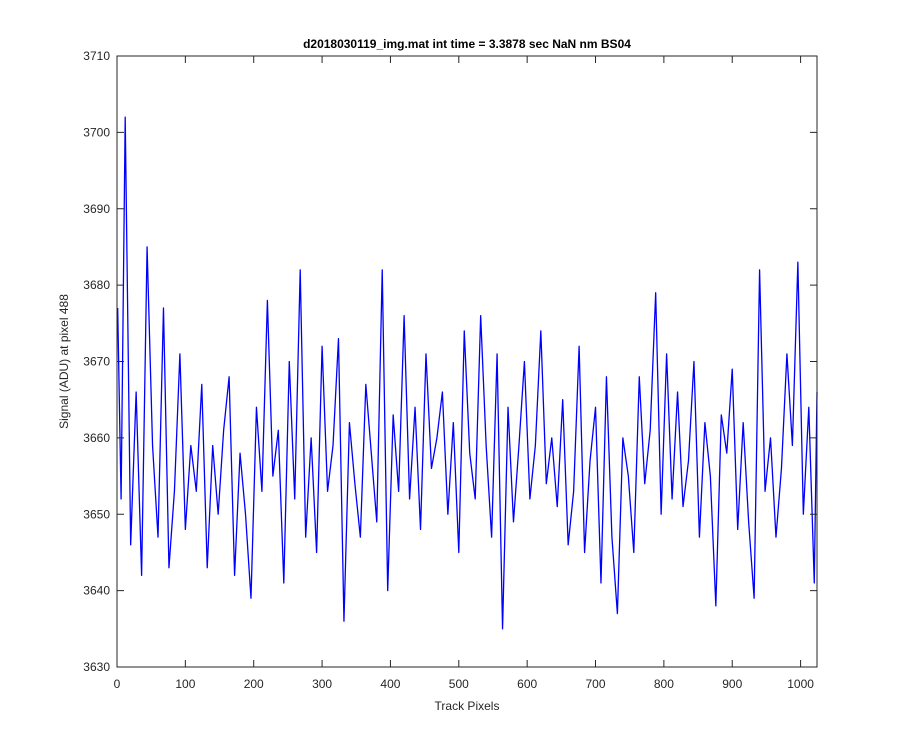 This screenshot has width=900, height=755. Describe the element at coordinates (96, 514) in the screenshot. I see `y-tick-label-3650: 3650` at that location.